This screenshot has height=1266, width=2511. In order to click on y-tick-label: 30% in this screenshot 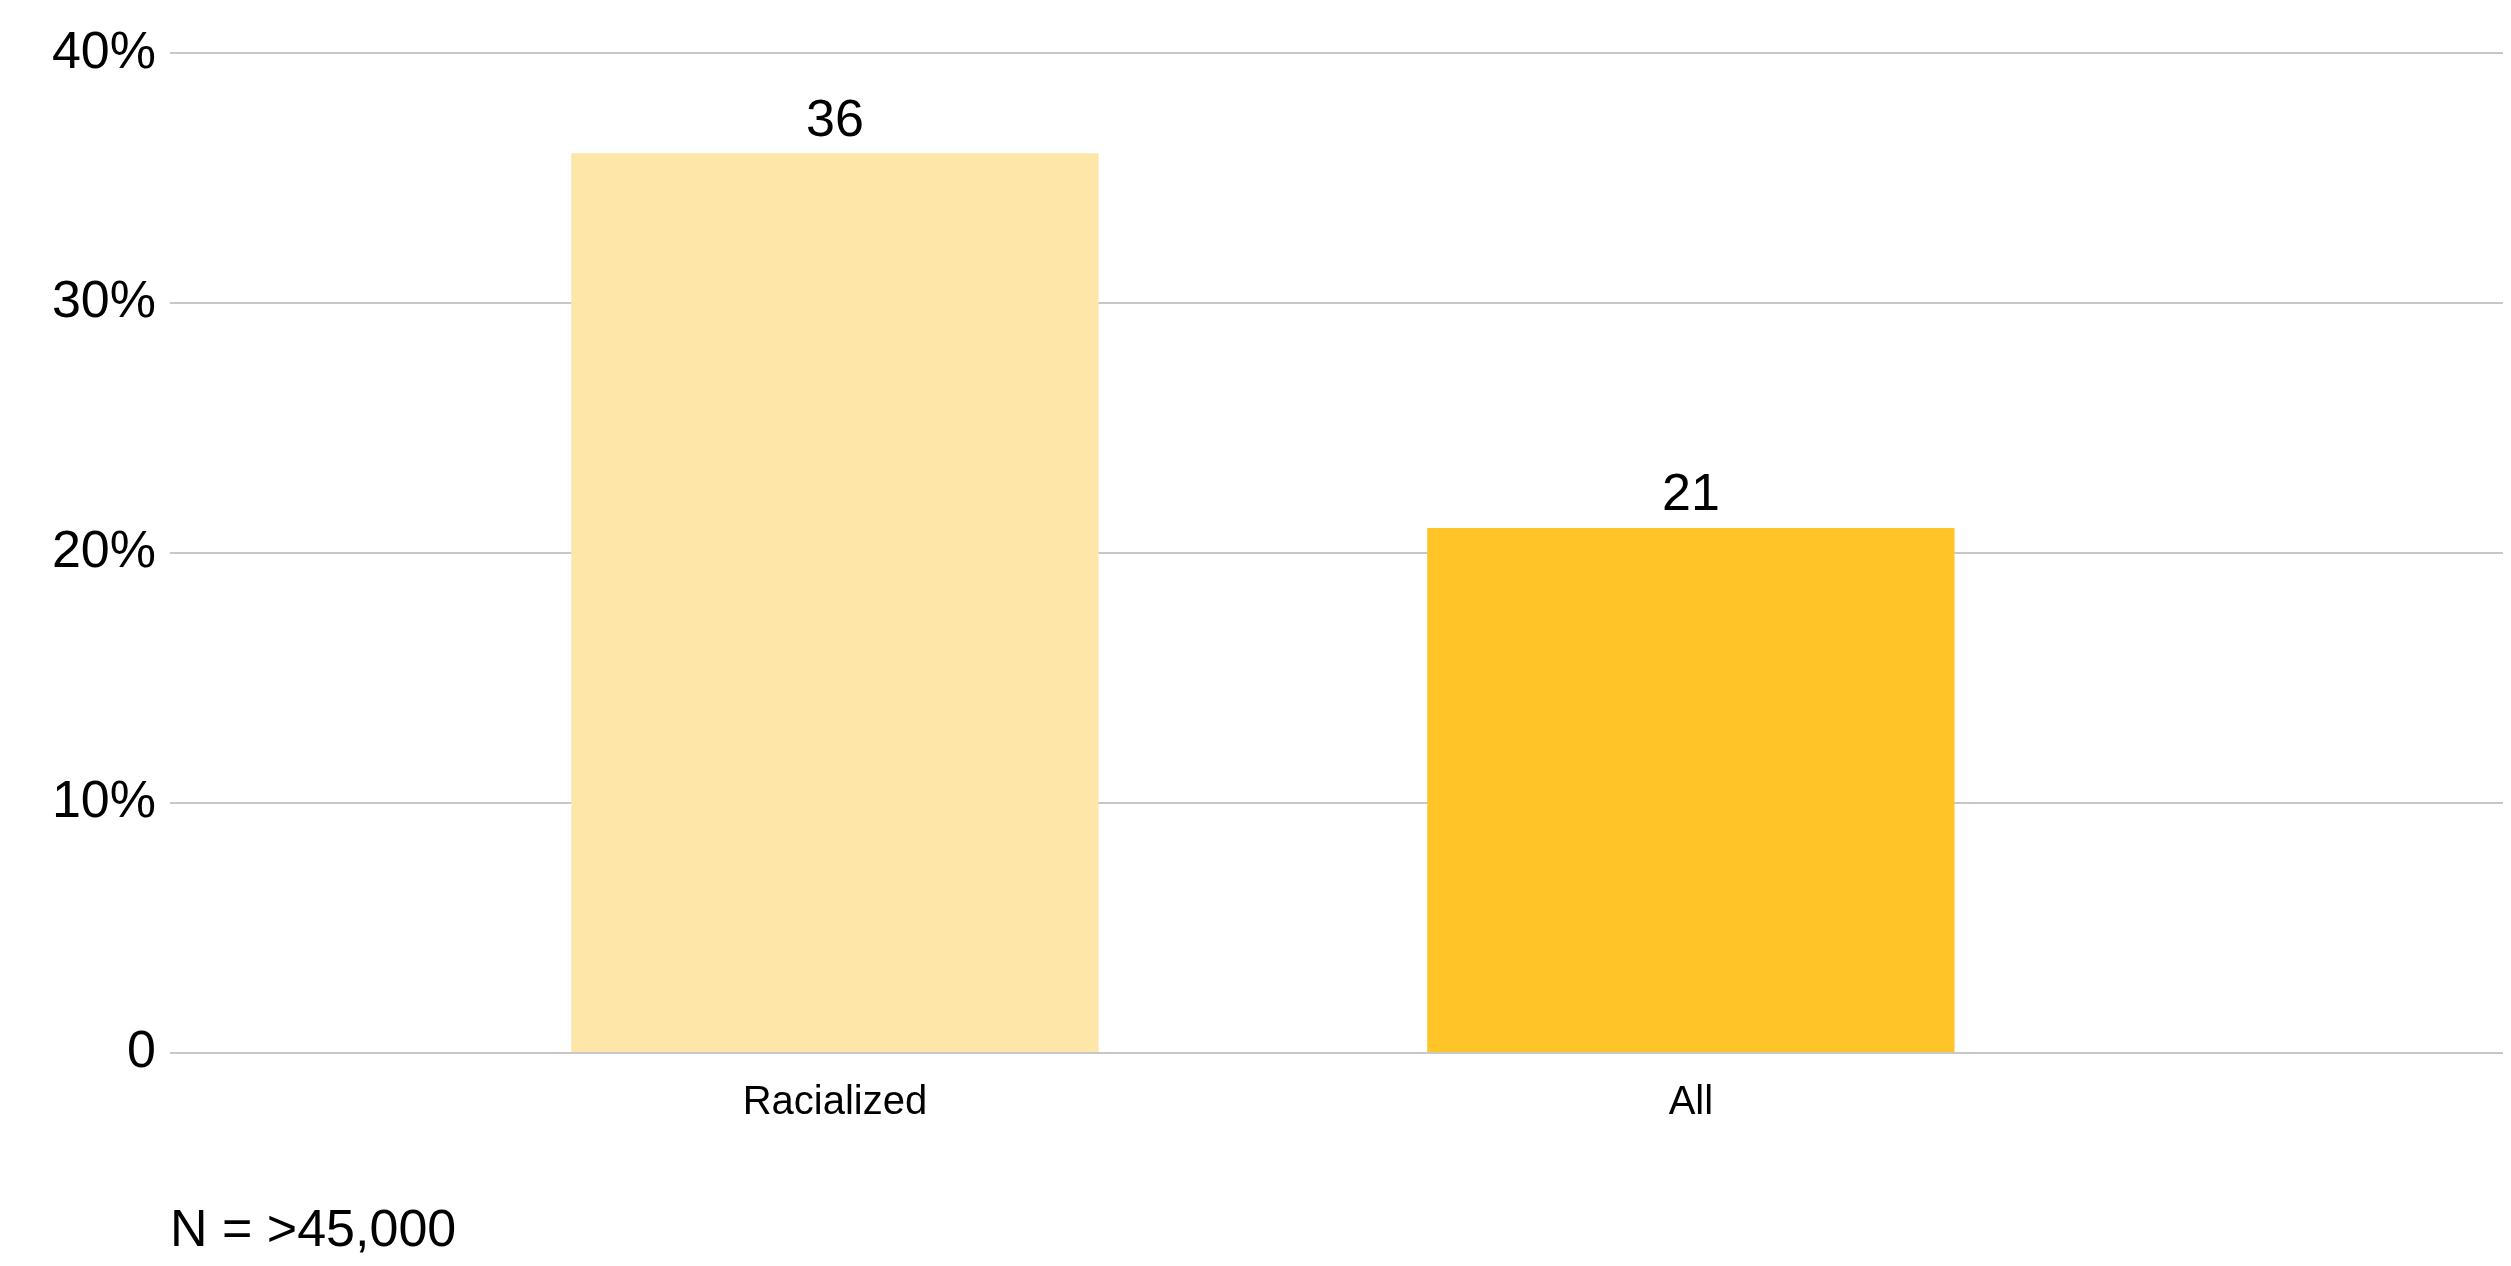, I will do `click(103, 299)`.